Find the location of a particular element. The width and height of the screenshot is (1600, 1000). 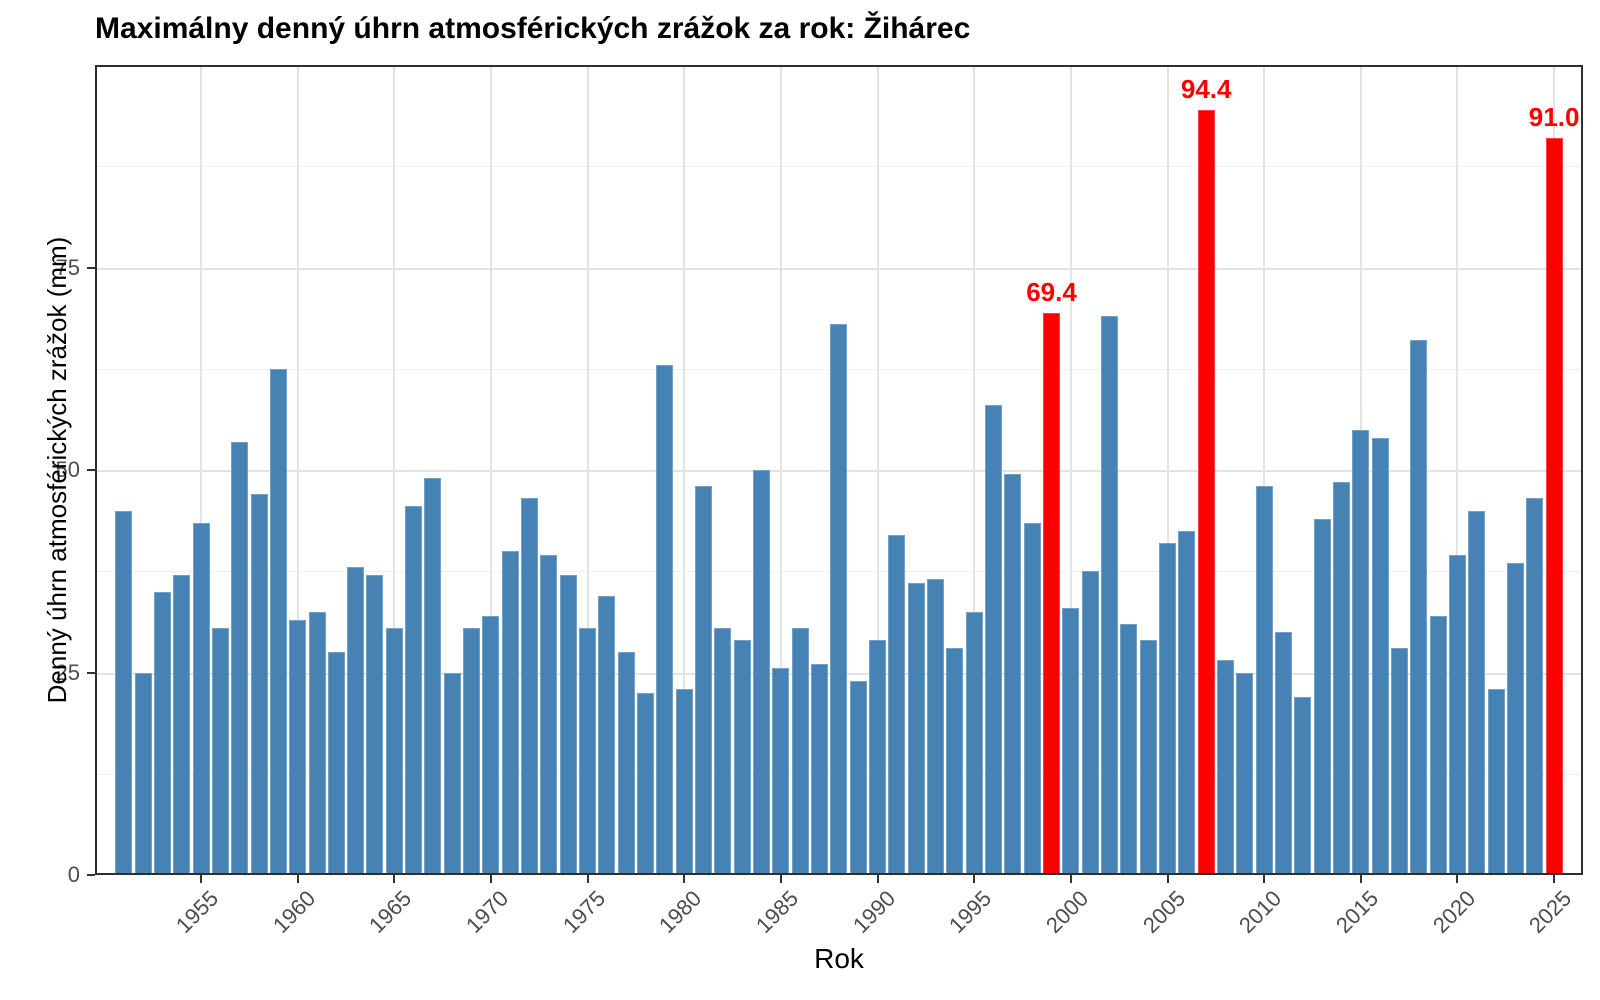

bar-2018 is located at coordinates (1419, 607).